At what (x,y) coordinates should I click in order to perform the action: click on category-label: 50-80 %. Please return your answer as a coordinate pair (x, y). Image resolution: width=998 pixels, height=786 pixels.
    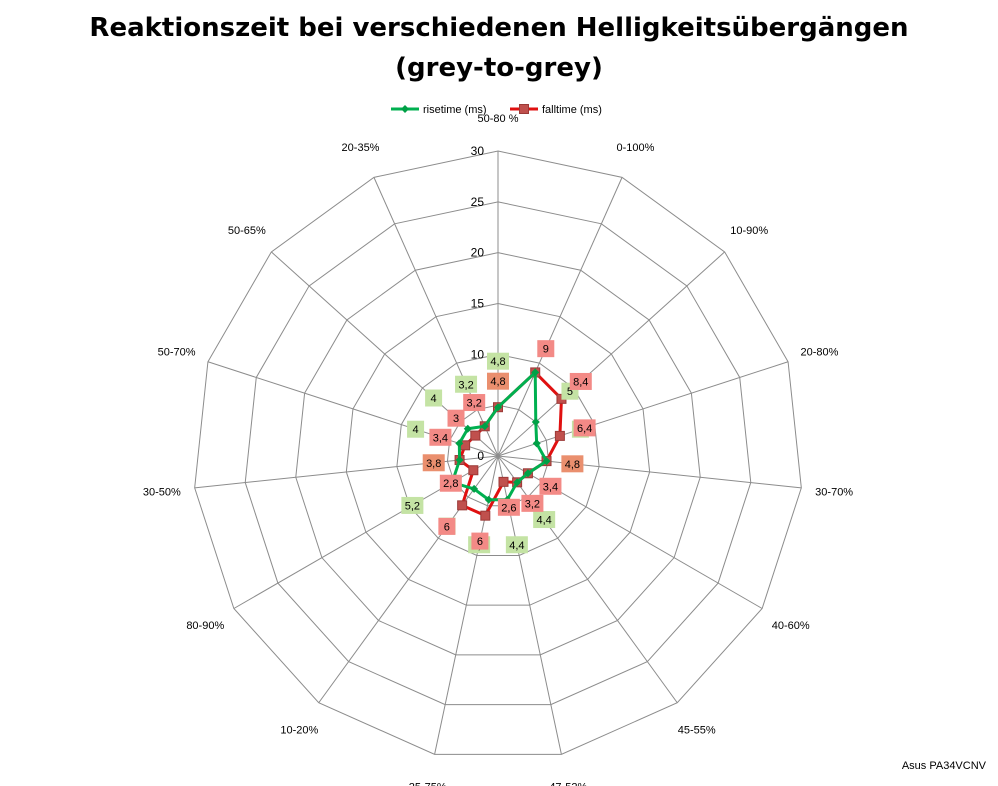
    Looking at the image, I should click on (498, 119).